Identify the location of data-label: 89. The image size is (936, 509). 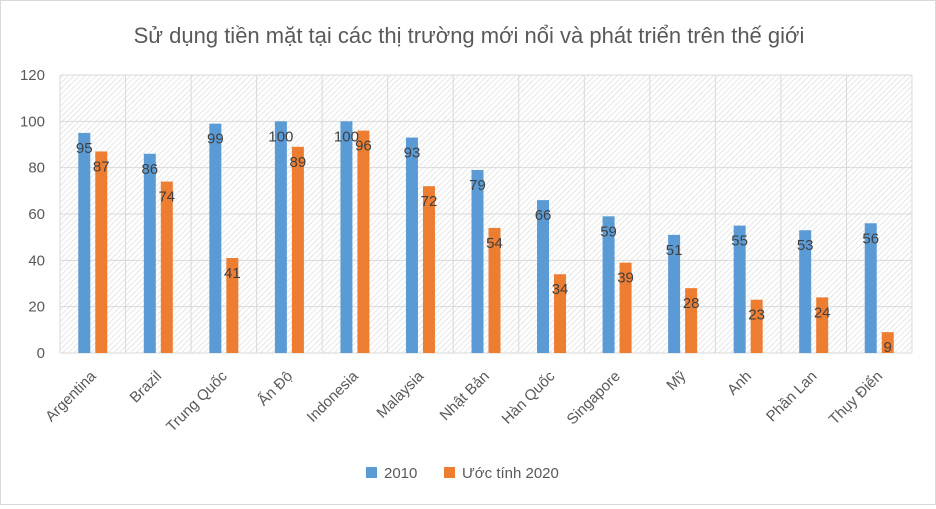
(298, 162).